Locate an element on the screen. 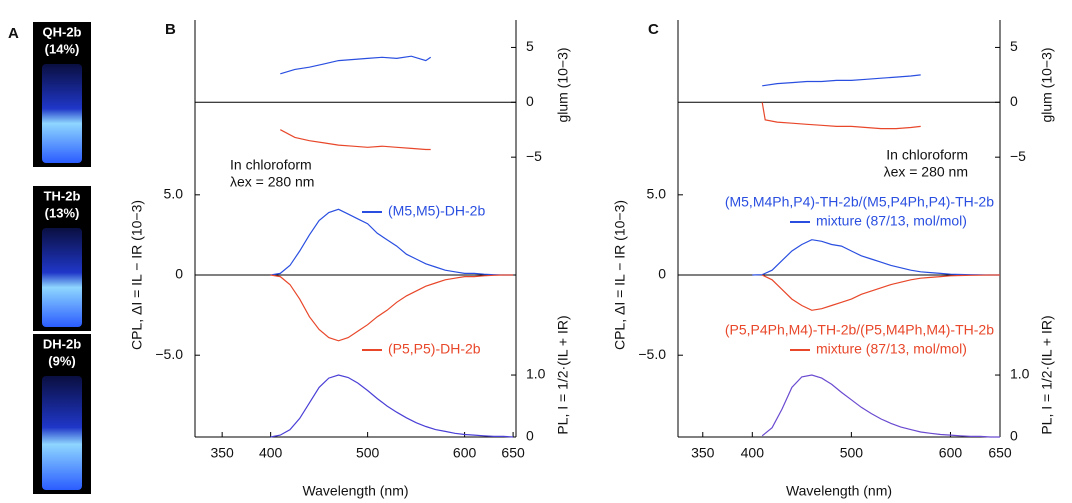 This screenshot has width=1072, height=503. legend-label: (M5,M5)-DH-2b is located at coordinates (436, 211).